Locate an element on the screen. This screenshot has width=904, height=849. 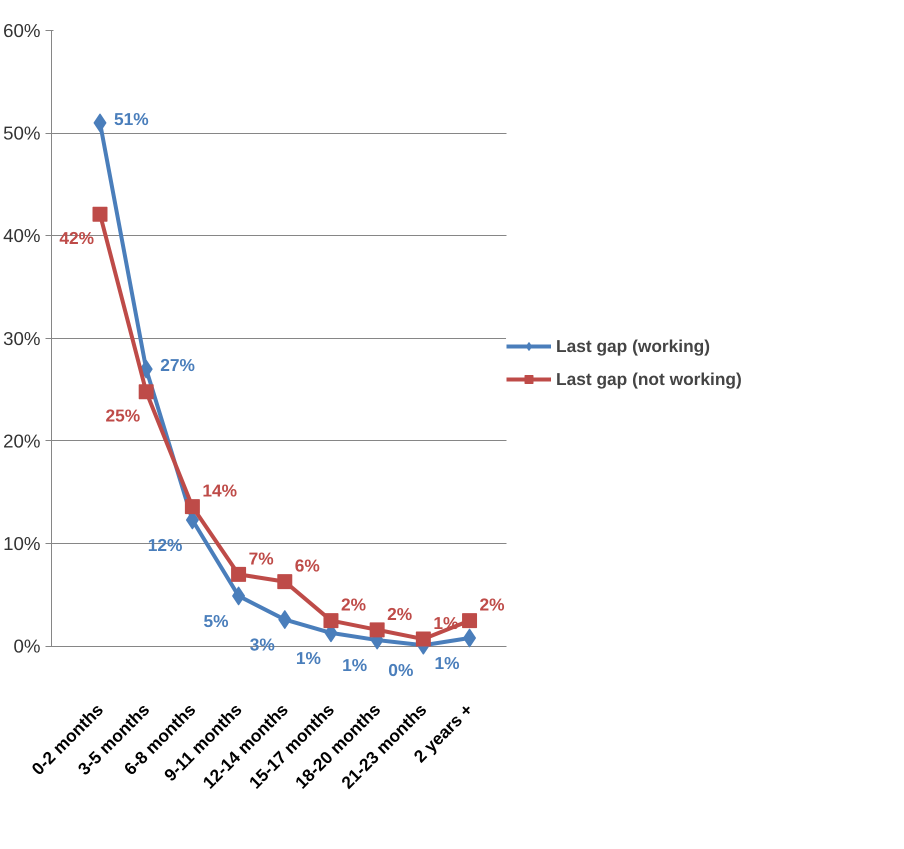
y-tick-label: 60% is located at coordinates (22, 30).